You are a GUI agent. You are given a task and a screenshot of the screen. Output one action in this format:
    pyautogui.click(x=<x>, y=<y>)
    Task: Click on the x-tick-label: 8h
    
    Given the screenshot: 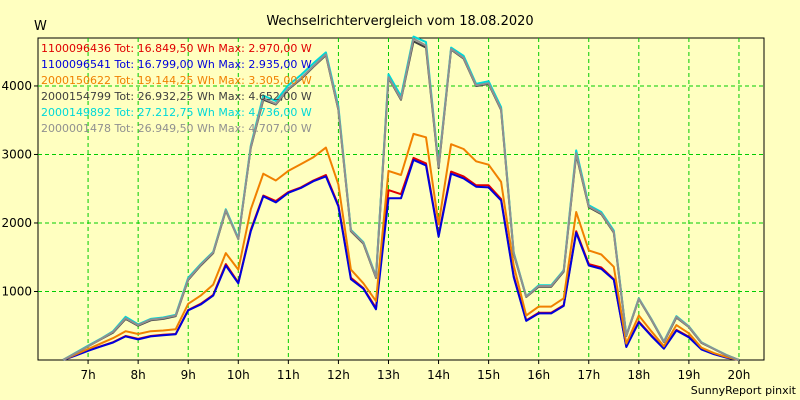 What is the action you would take?
    pyautogui.click(x=138, y=375)
    